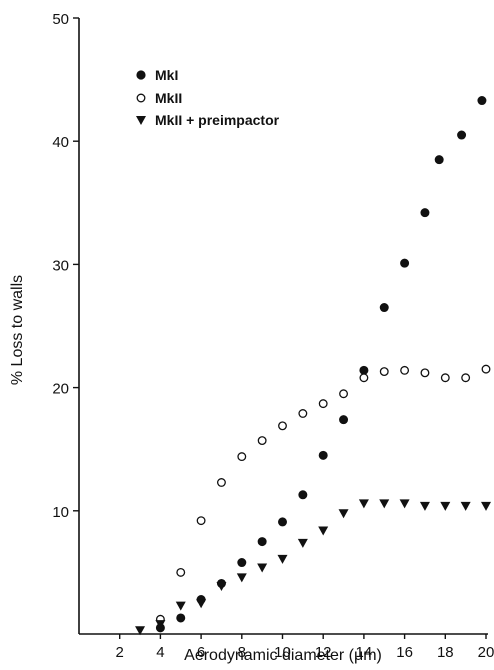  I want to click on x-tick-label: 10, so click(282, 652).